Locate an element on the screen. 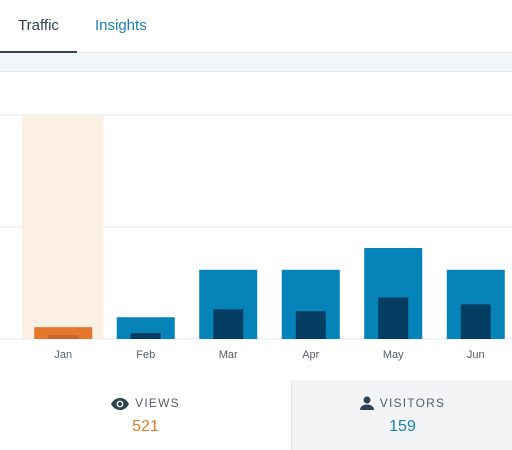  x-tick-feb: Feb is located at coordinates (145, 355).